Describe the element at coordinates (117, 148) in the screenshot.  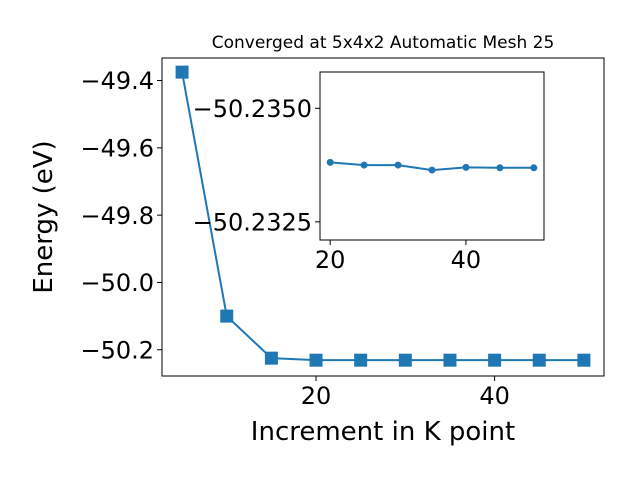
I see `main-y-tick-label: −49.6` at that location.